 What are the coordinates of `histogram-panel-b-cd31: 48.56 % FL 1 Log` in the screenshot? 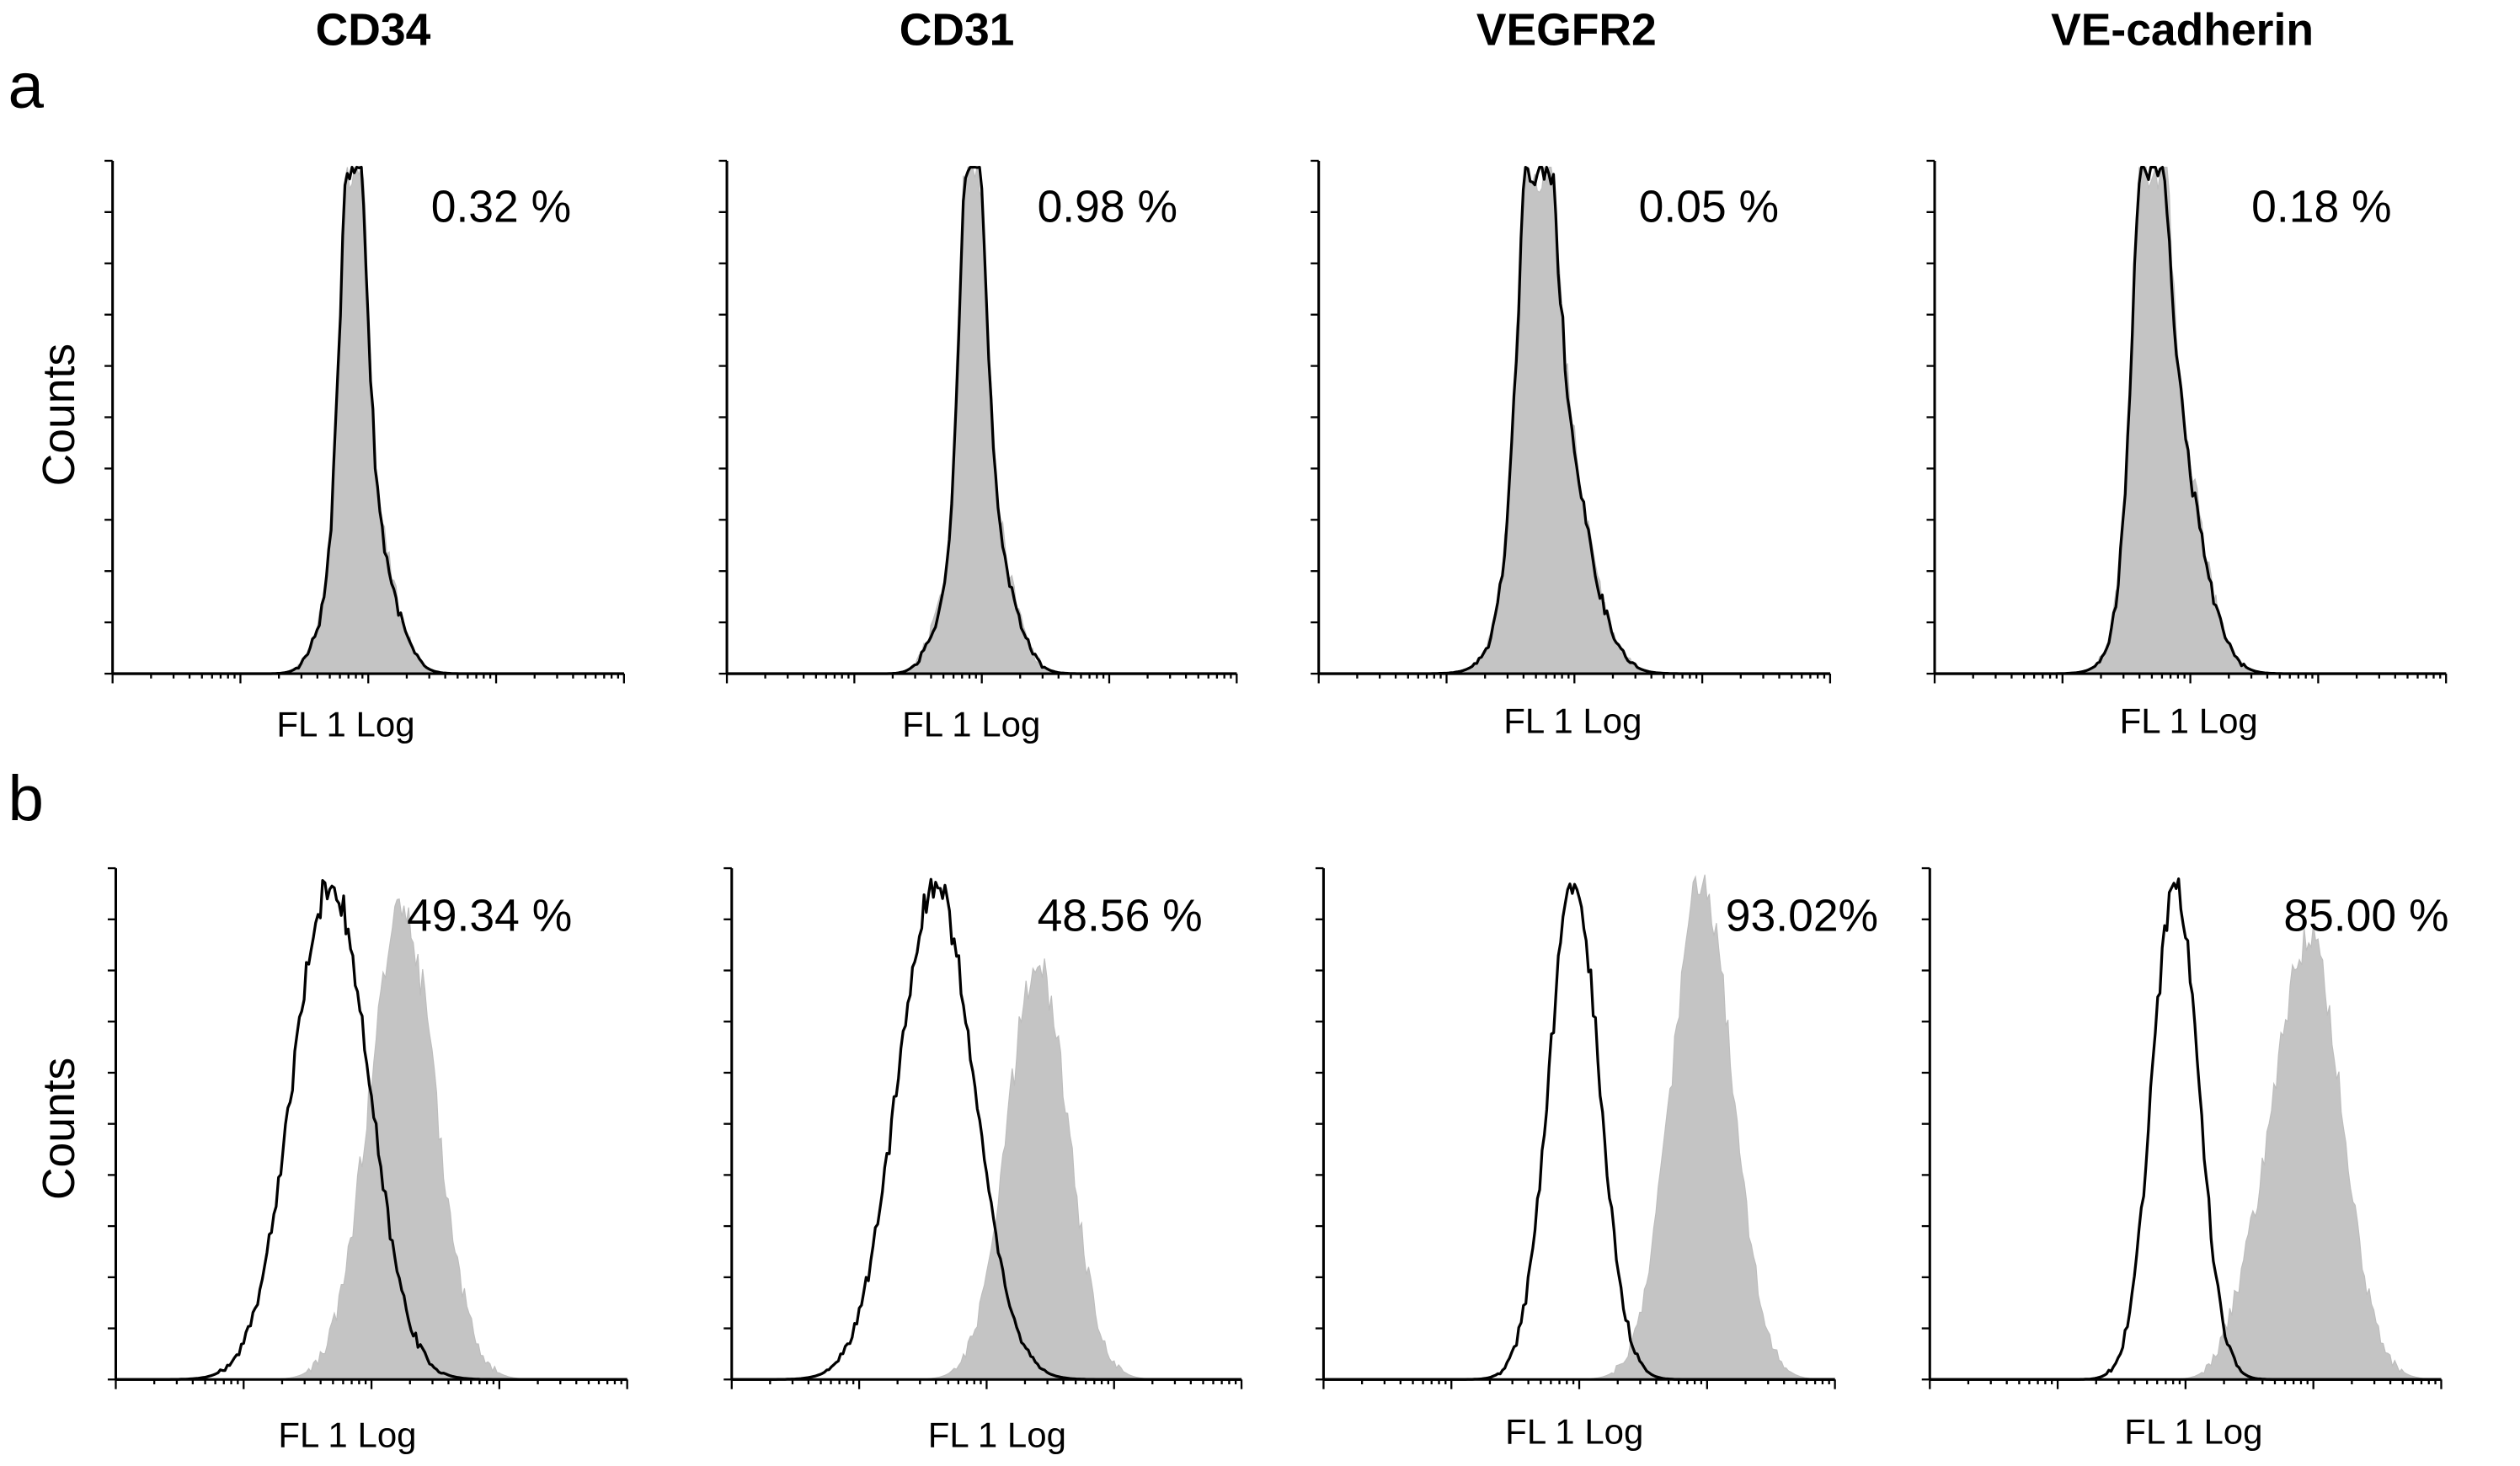 It's located at (983, 1160).